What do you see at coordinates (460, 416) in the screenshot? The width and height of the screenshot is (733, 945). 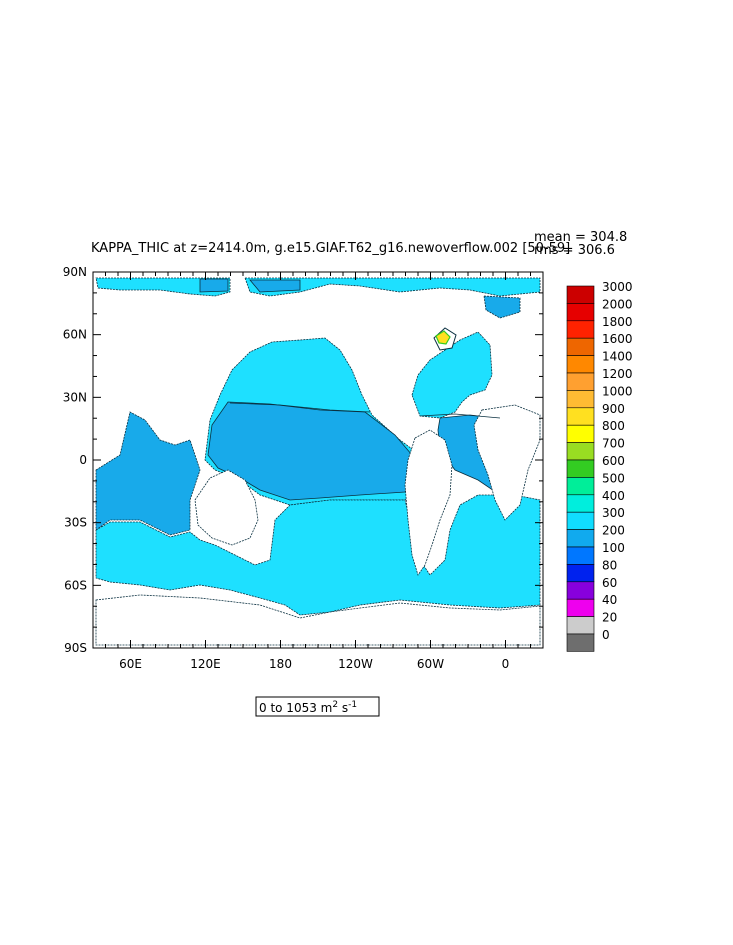 I see `contour-line-atlantic` at bounding box center [460, 416].